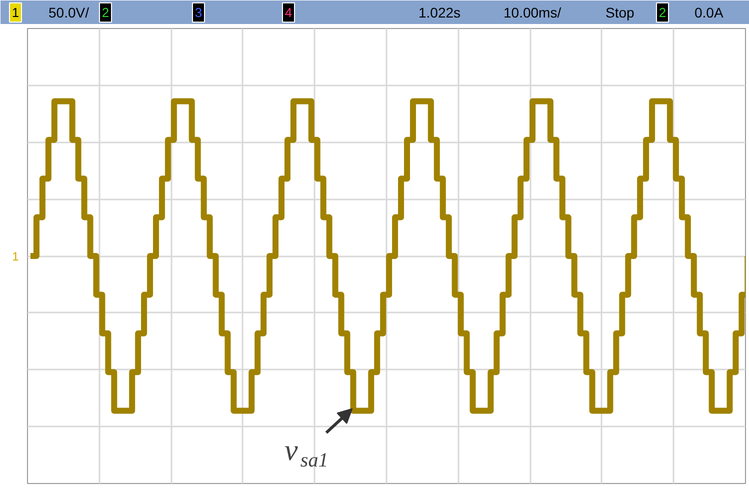  Describe the element at coordinates (69, 12) in the screenshot. I see `text: 50.0V/` at that location.